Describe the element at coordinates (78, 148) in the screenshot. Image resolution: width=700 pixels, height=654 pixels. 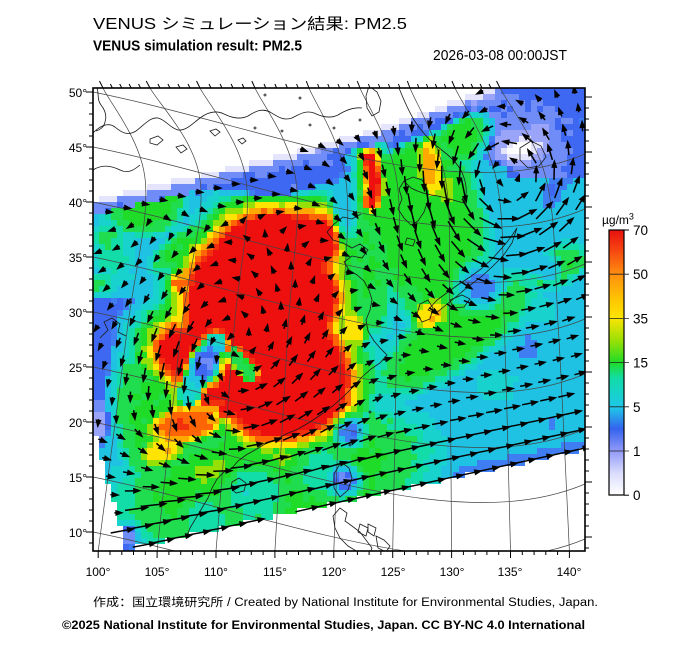
I see `svg-text: 45°` at that location.